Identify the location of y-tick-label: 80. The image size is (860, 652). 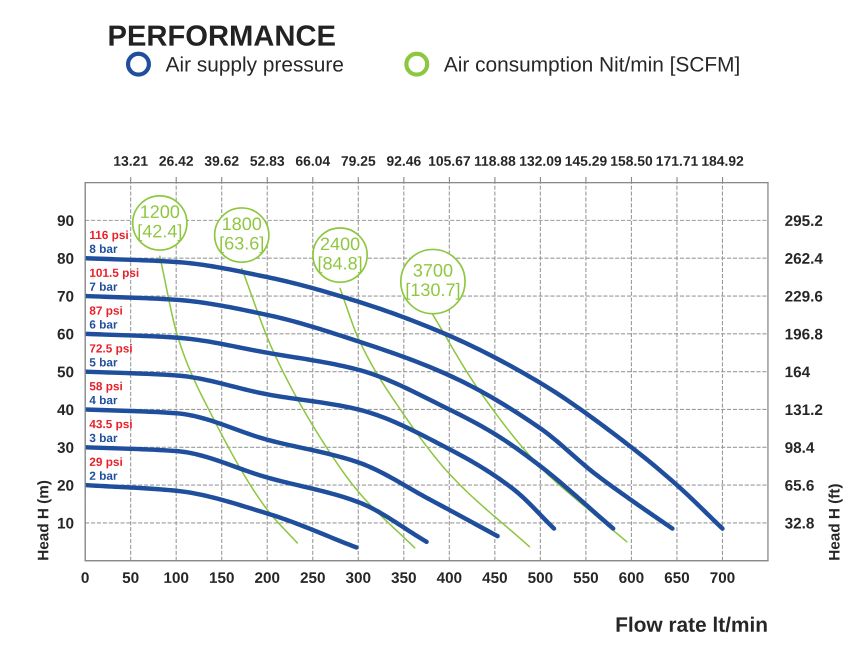
(66, 258).